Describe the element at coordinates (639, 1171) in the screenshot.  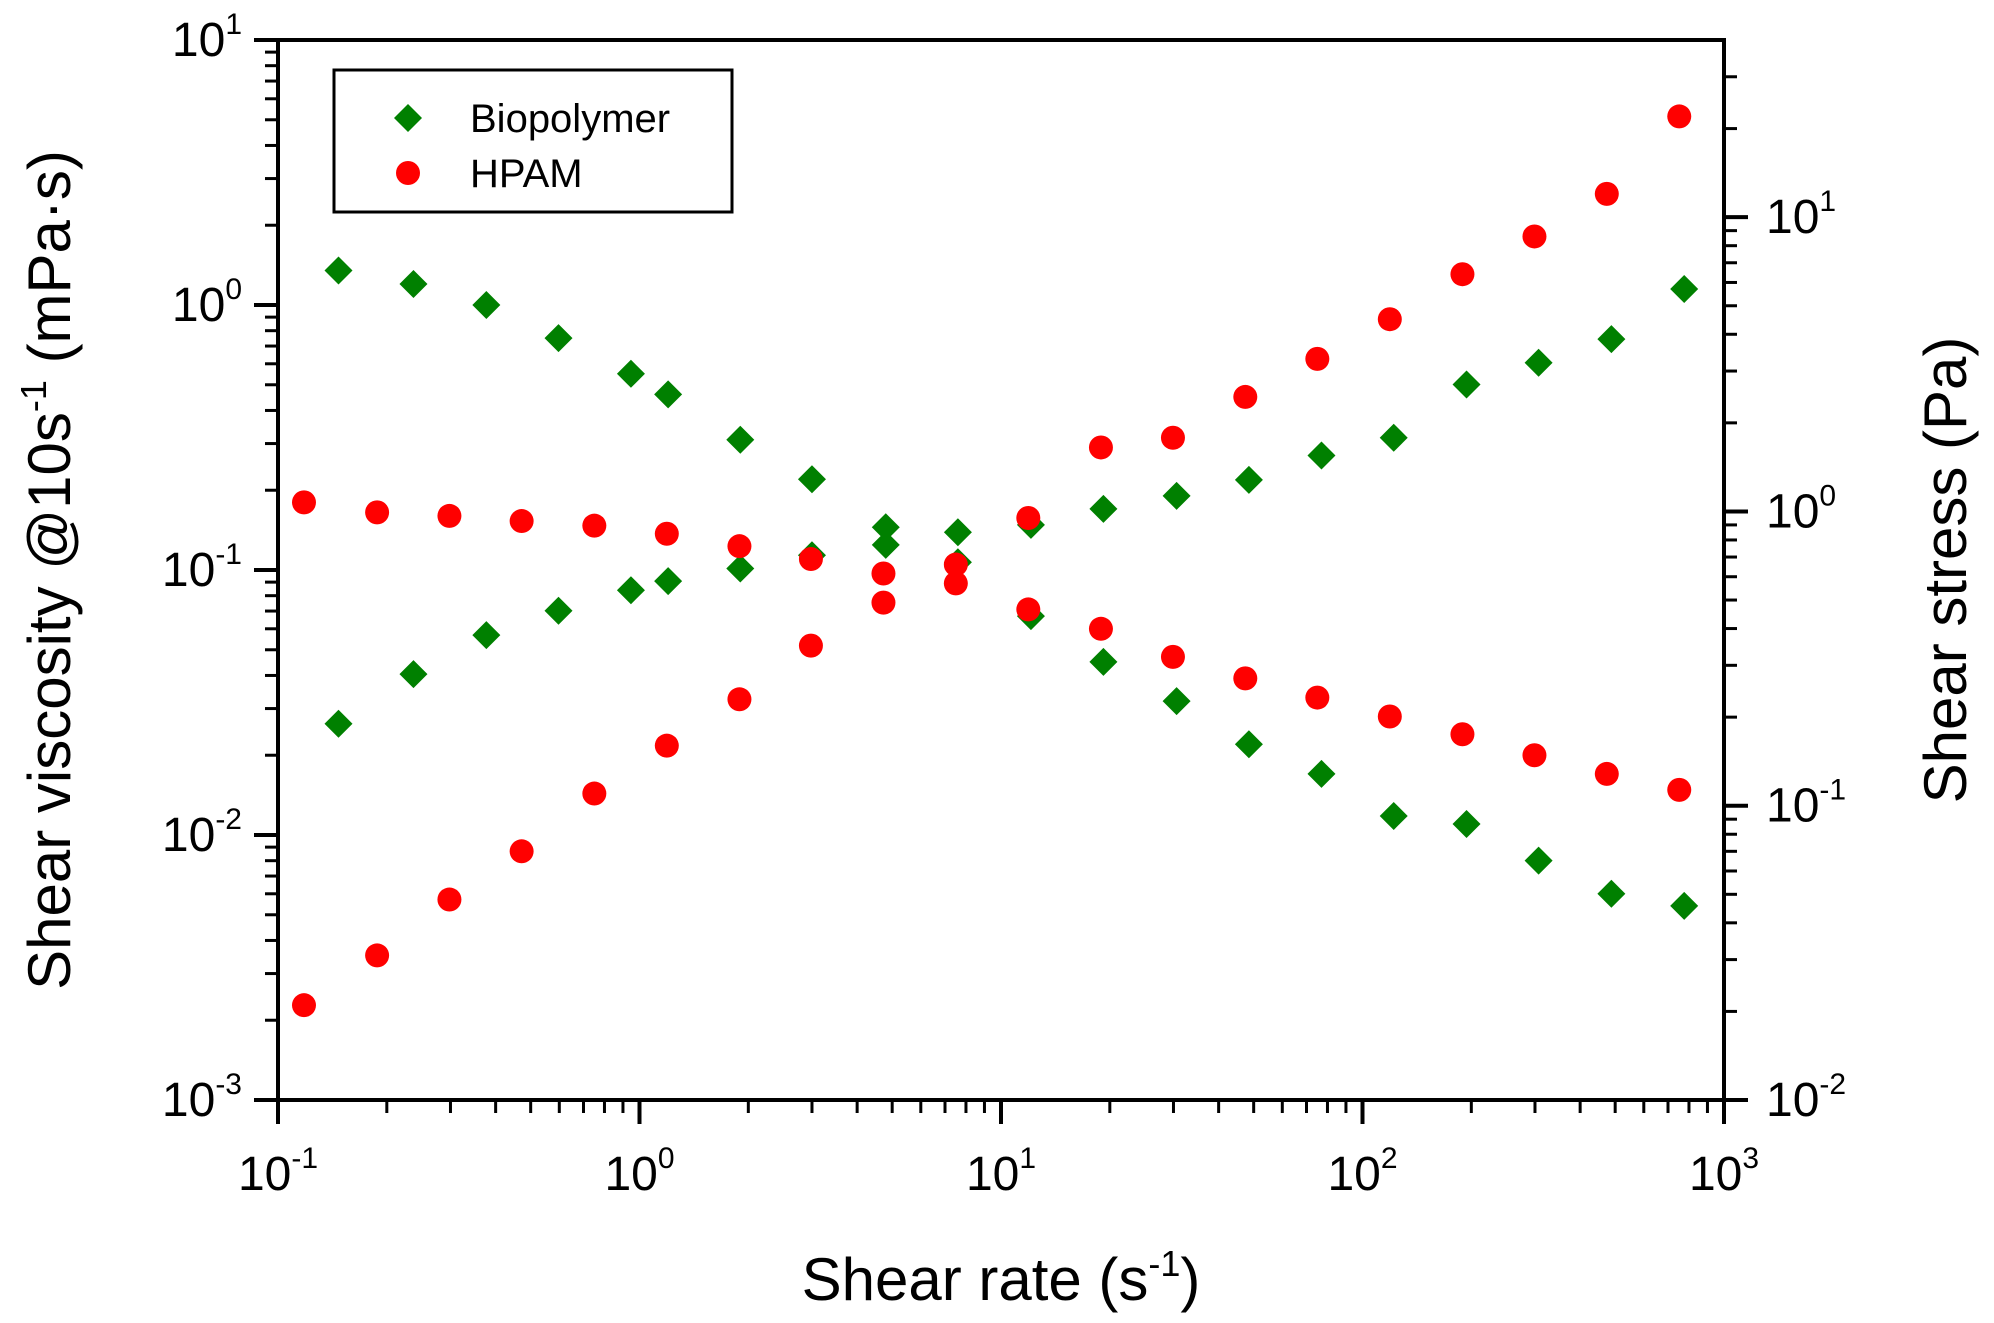
I see `x-tick-label: 10⁰` at that location.